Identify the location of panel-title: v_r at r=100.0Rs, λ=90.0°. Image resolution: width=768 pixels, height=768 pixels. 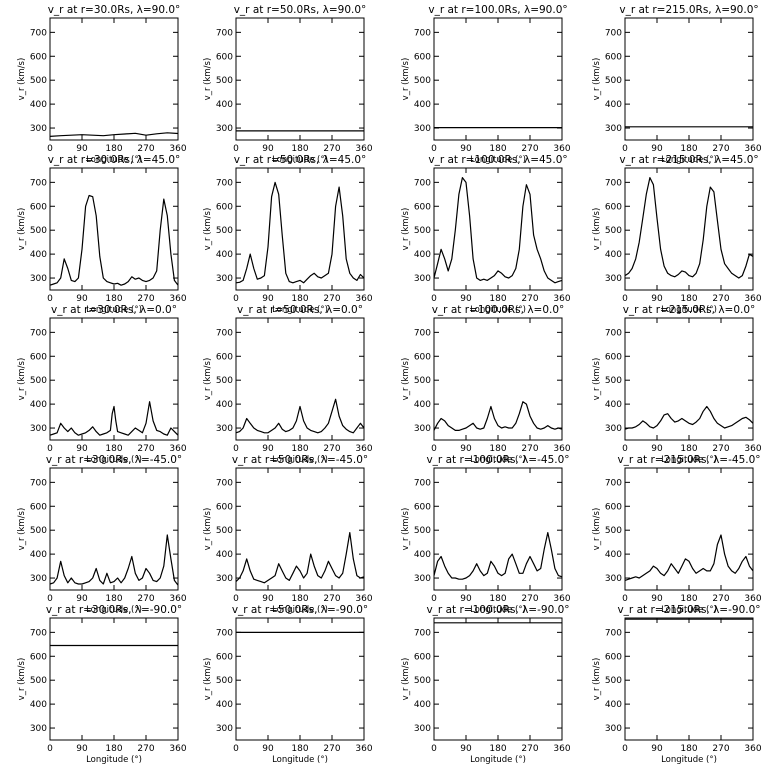
(497, 10).